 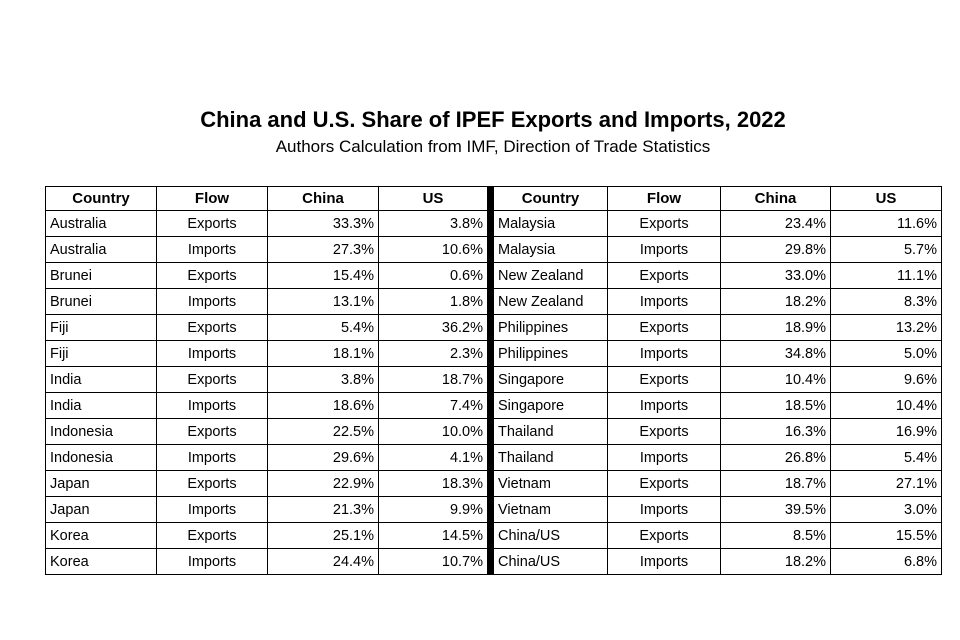 I want to click on table-cell: 4.1%, so click(x=434, y=457).